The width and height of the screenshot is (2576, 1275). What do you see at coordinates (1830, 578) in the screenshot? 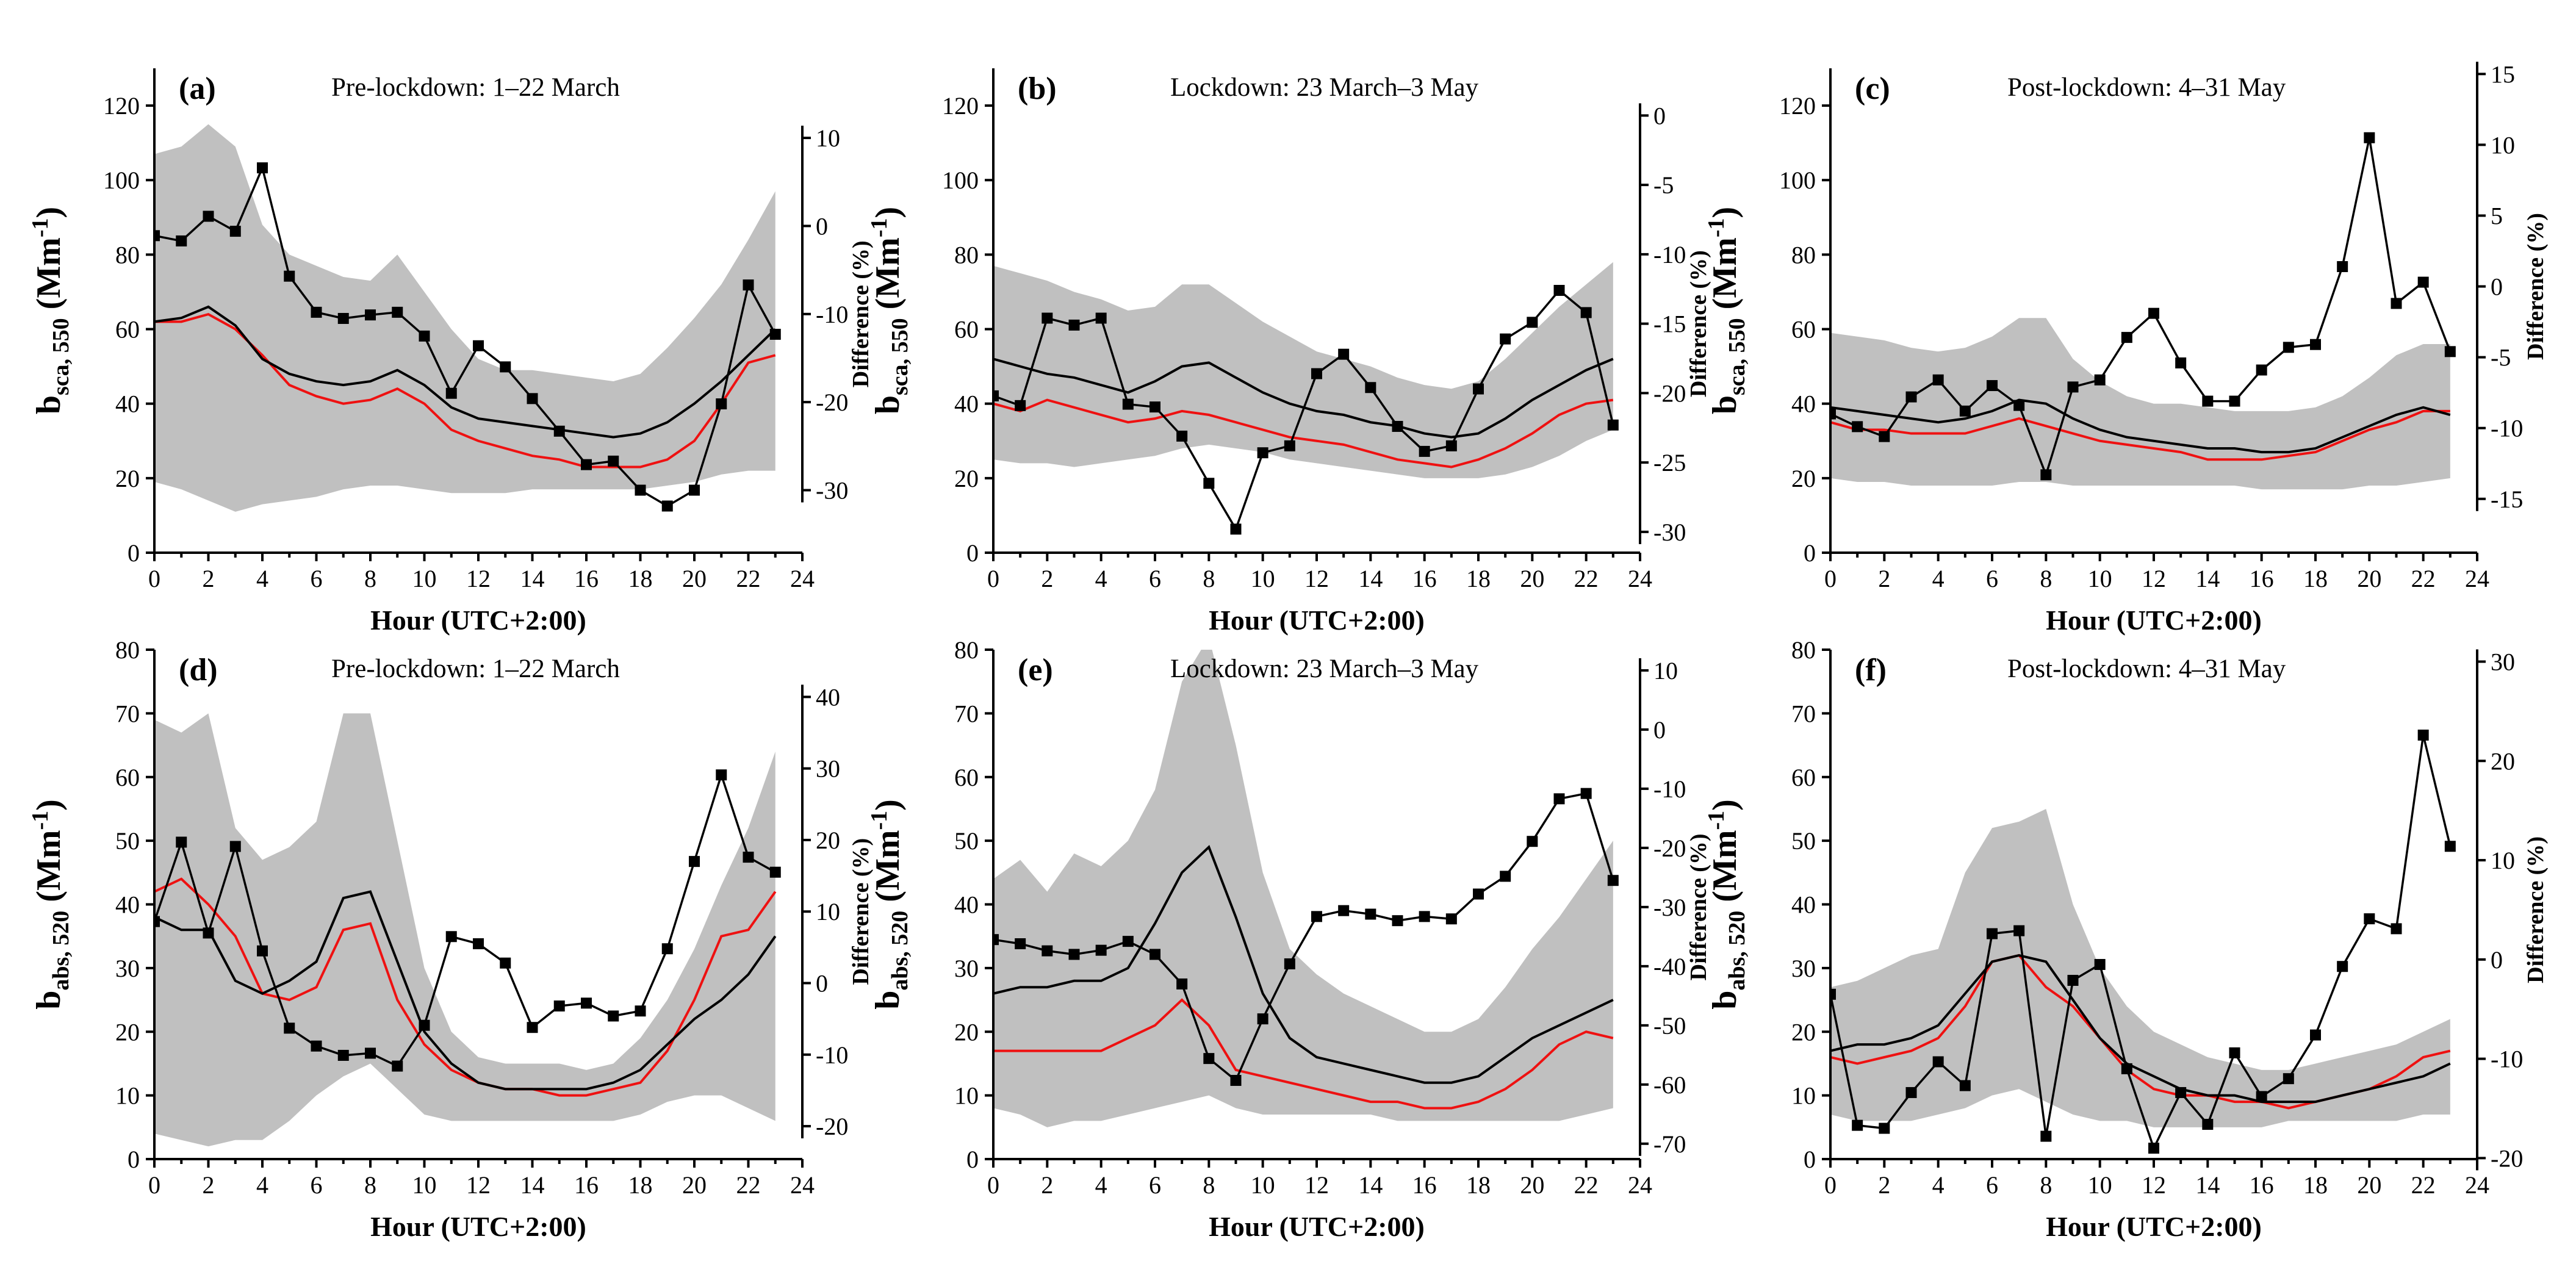
I see `x-tick-label-c-0: 0` at bounding box center [1830, 578].